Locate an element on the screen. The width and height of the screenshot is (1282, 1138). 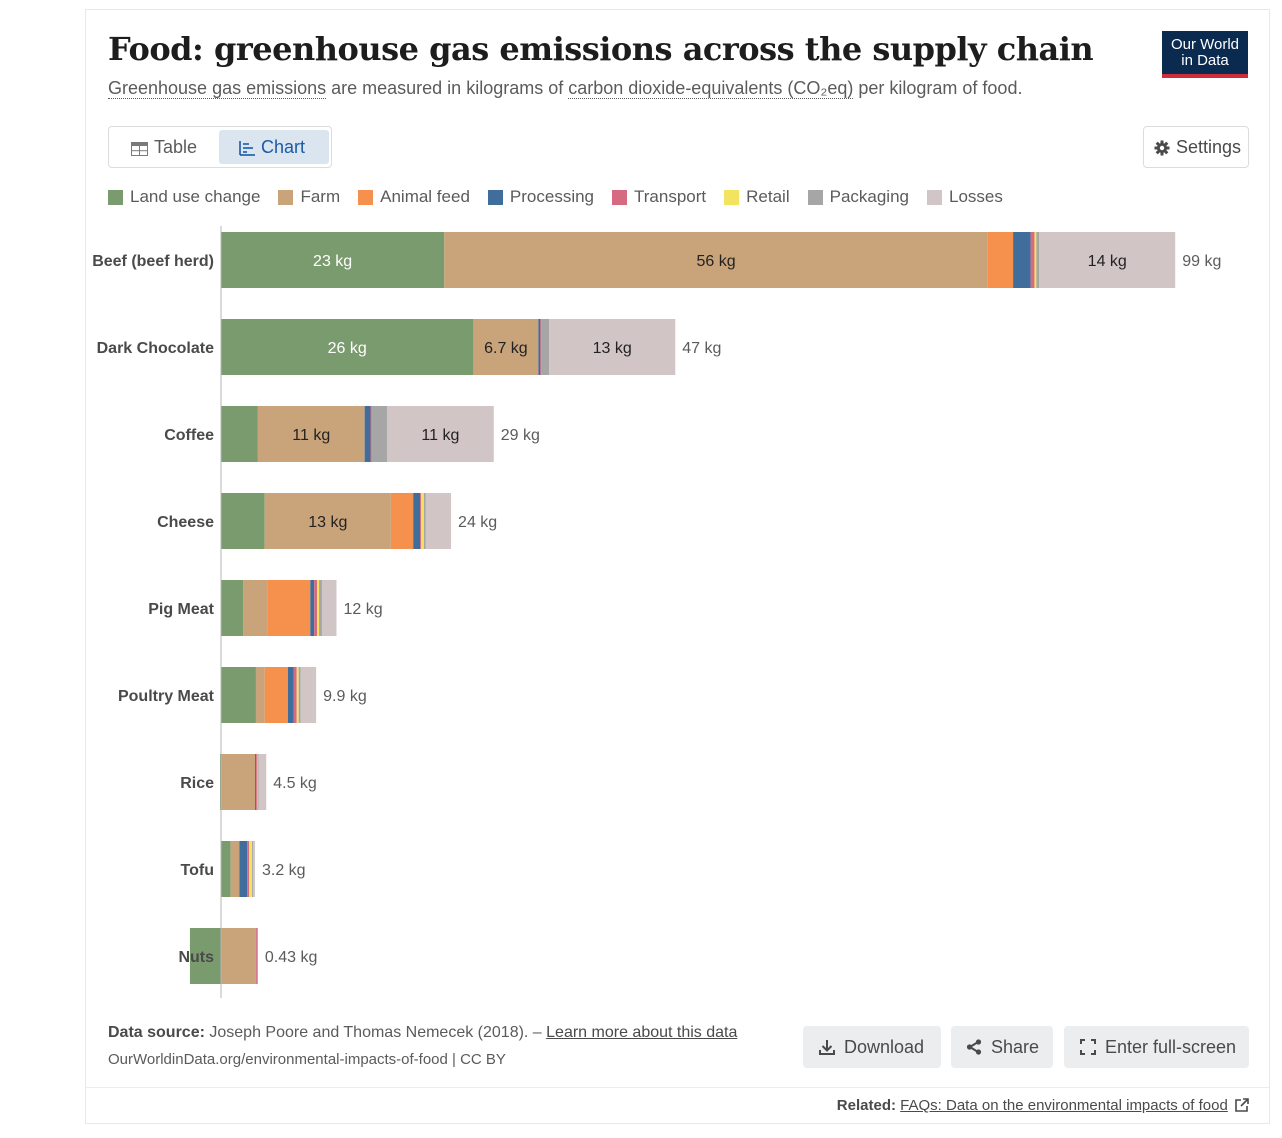
category-label-poultry-meat: Poultry Meat is located at coordinates (166, 696).